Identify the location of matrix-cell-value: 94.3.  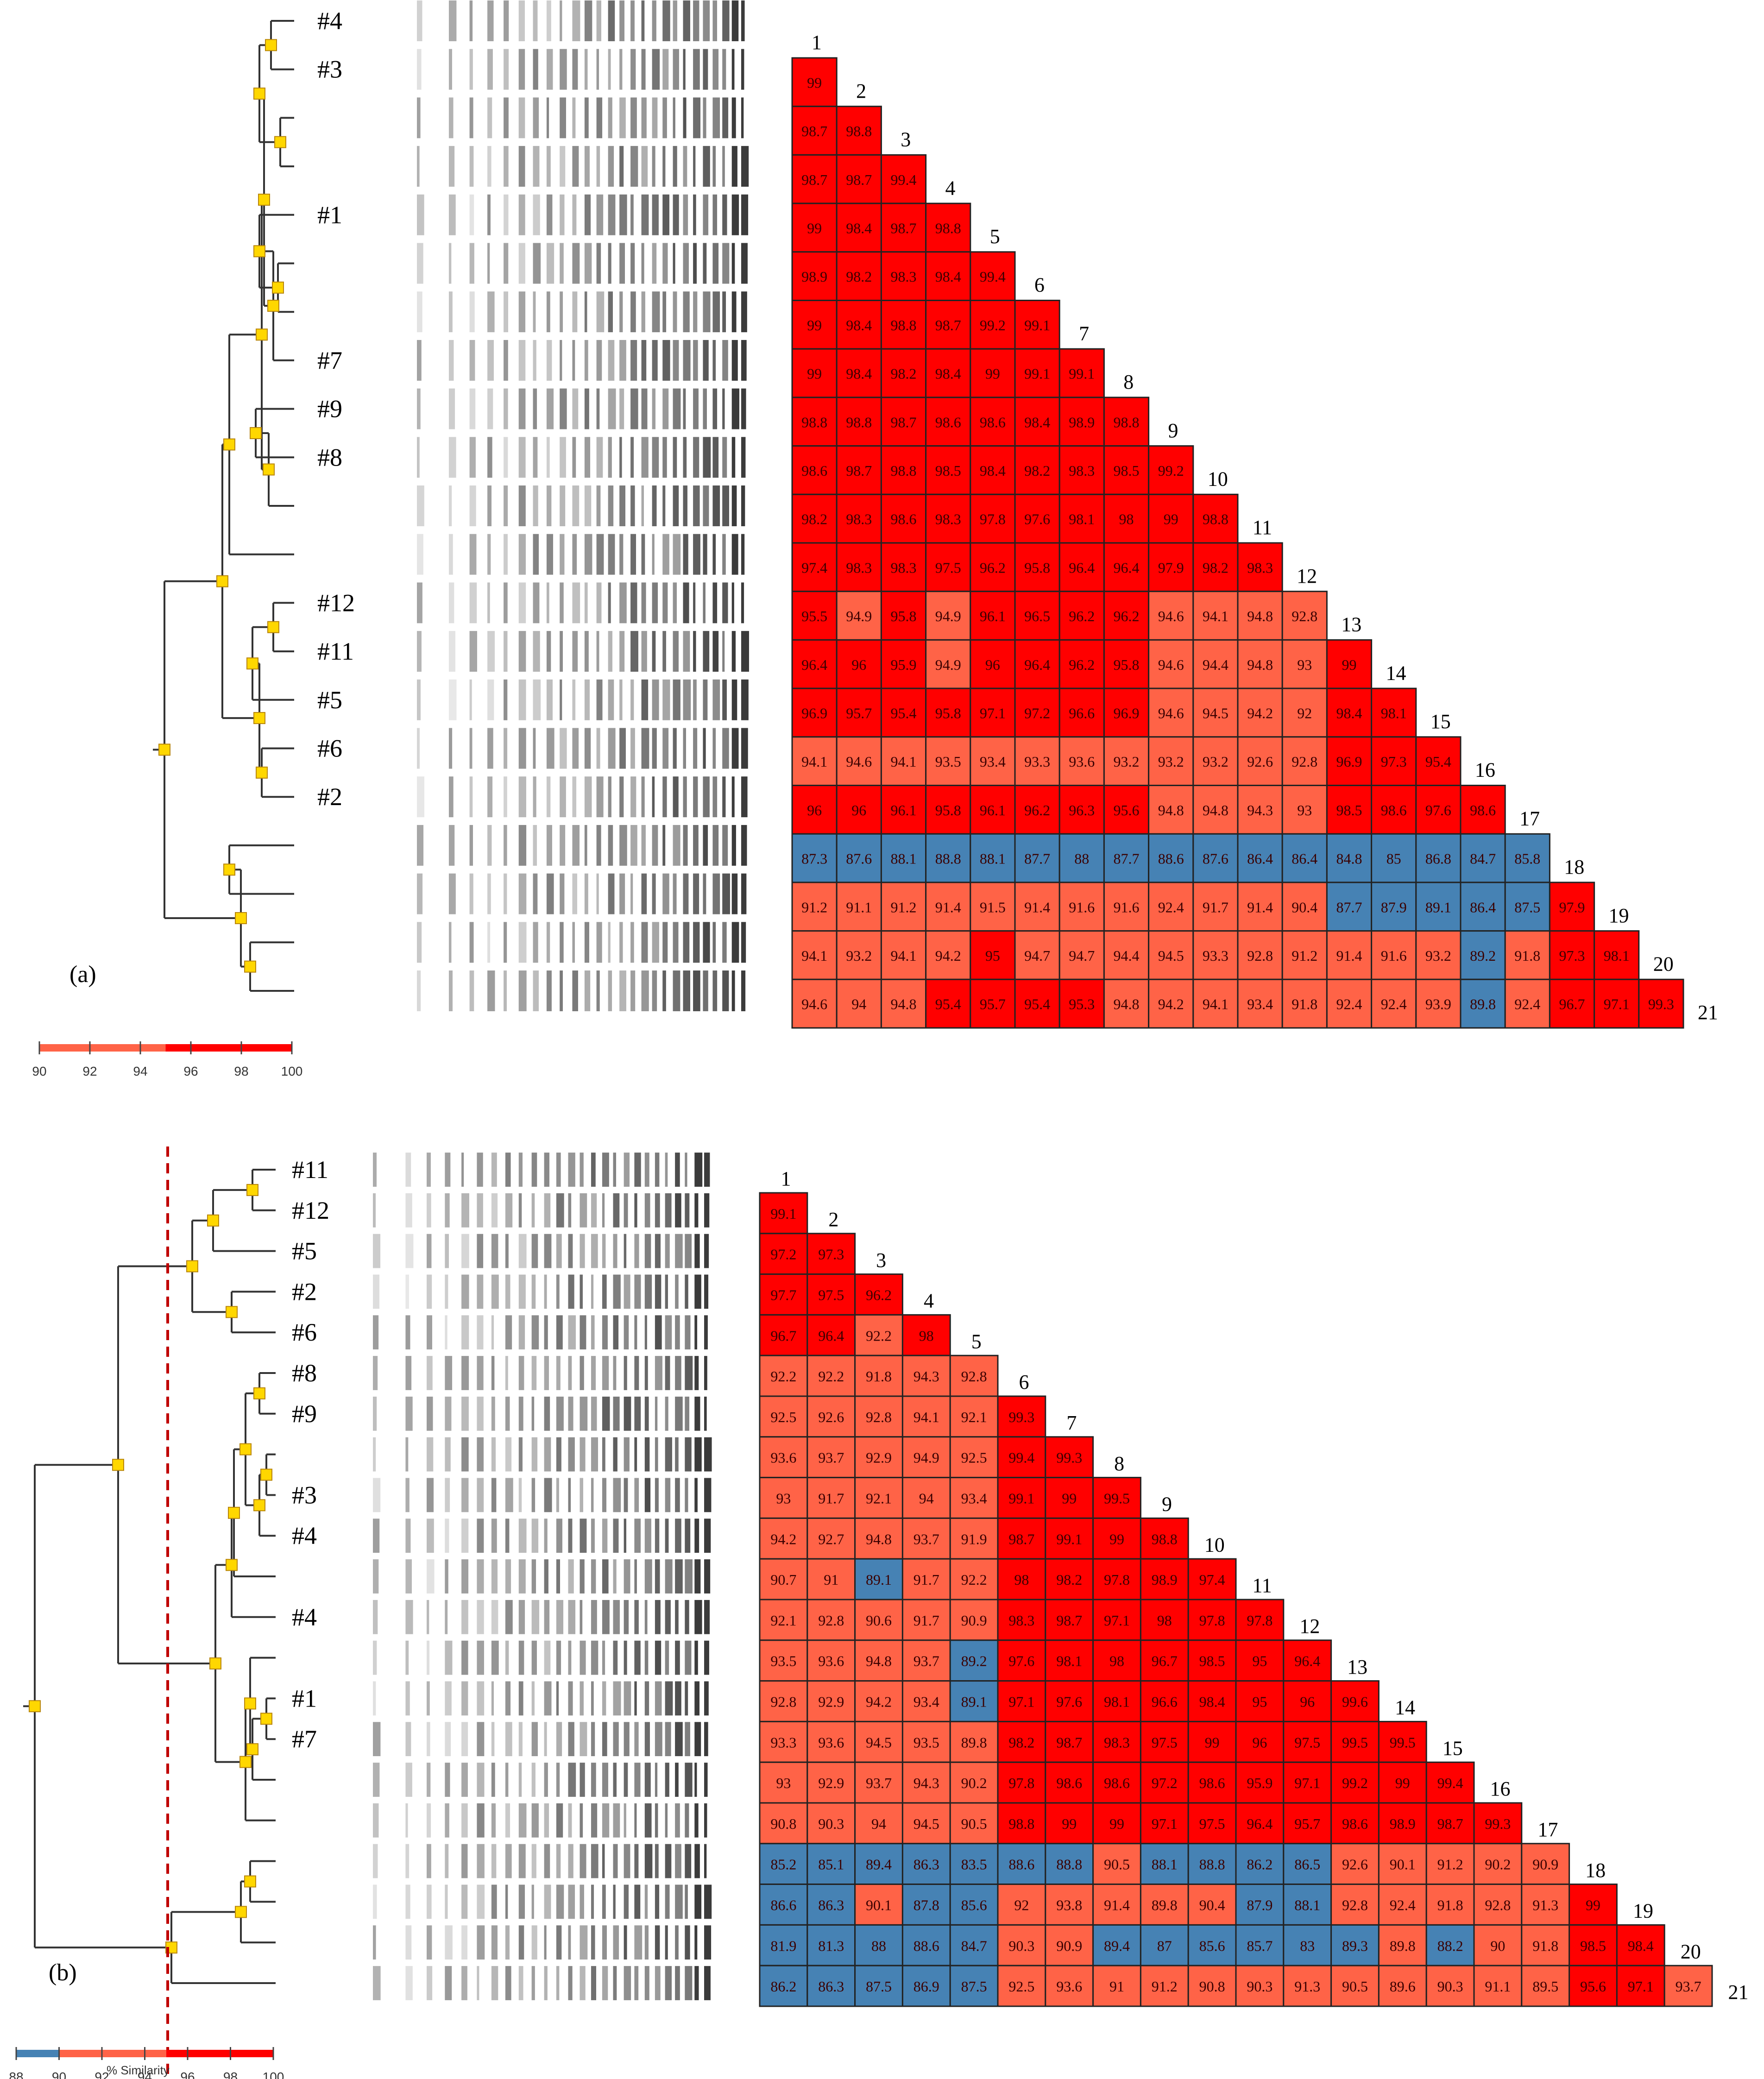
(926, 1783).